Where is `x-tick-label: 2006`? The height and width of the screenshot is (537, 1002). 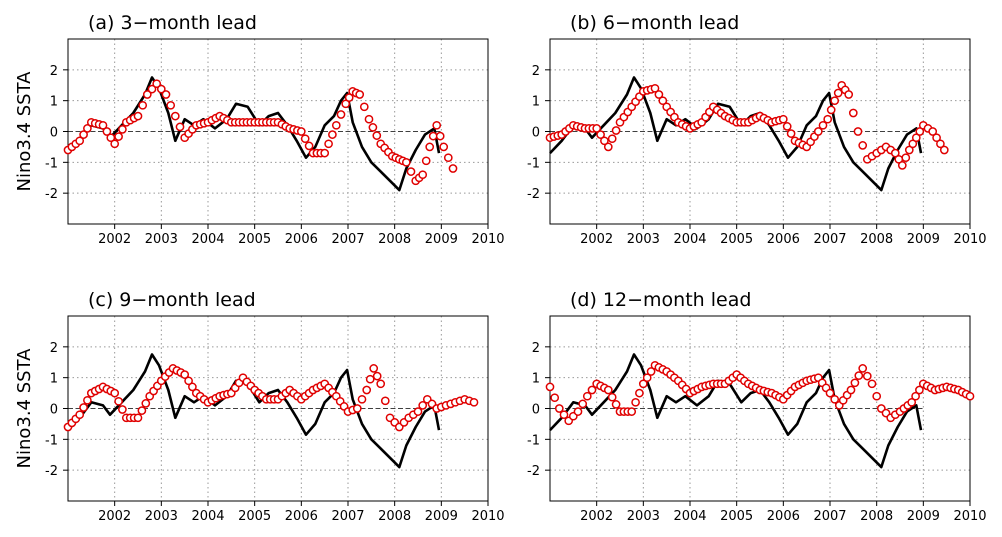
x-tick-label: 2006 is located at coordinates (301, 239).